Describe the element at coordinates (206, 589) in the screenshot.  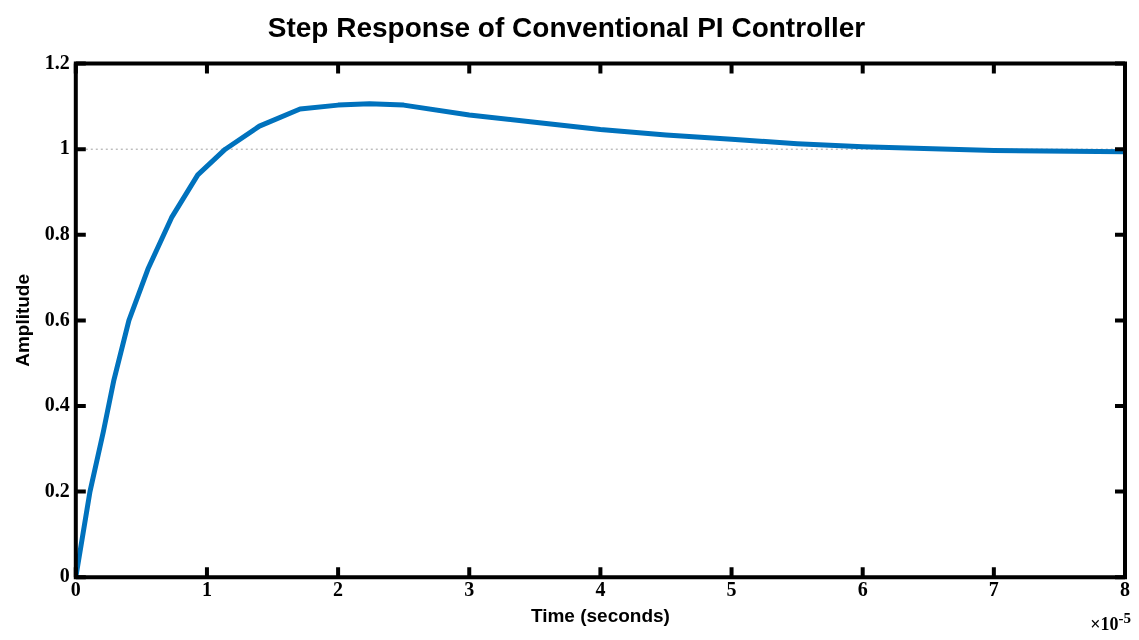
I see `x-tick-label: 1` at that location.